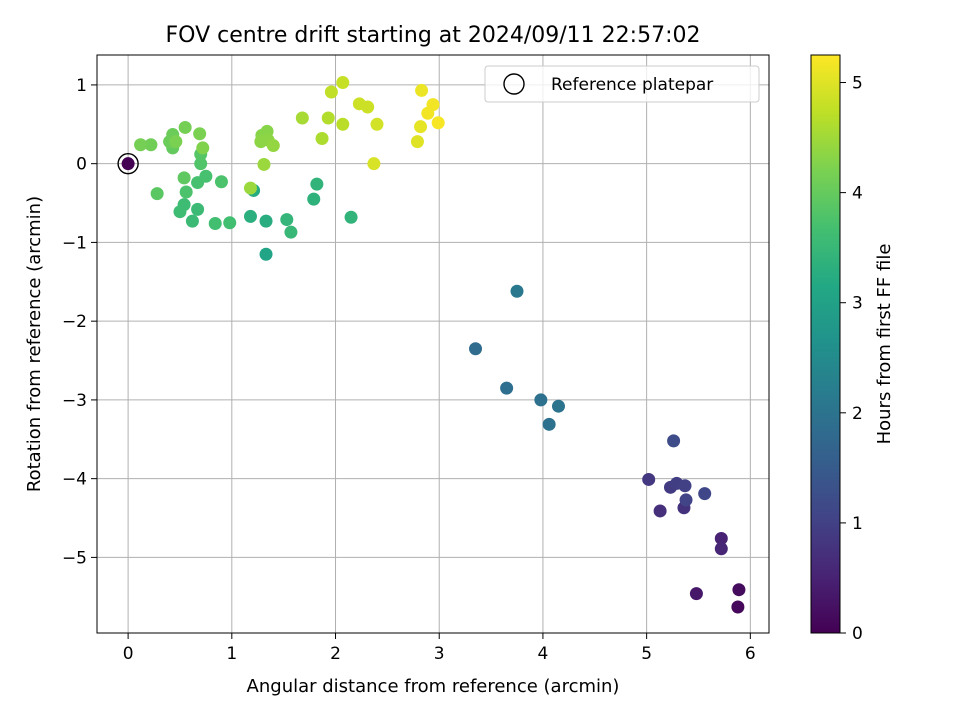  What do you see at coordinates (857, 304) in the screenshot?
I see `colorbar-tick-label: 3` at bounding box center [857, 304].